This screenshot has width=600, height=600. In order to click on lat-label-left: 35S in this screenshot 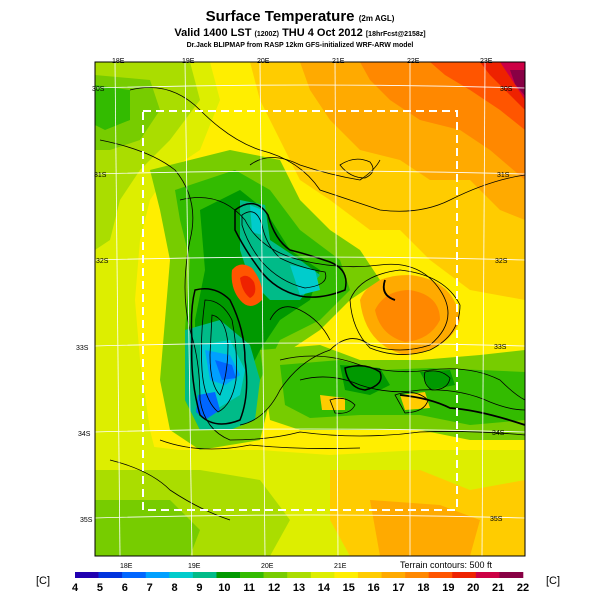, I will do `click(86, 520)`.